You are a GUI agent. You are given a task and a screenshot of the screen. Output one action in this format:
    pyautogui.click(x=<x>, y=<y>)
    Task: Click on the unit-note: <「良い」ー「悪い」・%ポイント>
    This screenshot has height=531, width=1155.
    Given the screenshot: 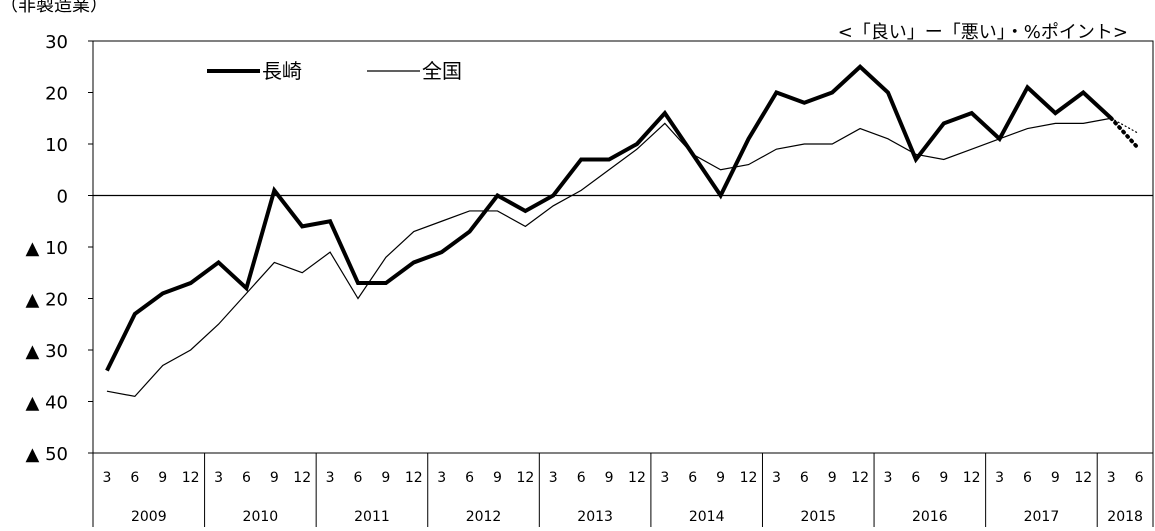 What is the action you would take?
    pyautogui.click(x=983, y=32)
    